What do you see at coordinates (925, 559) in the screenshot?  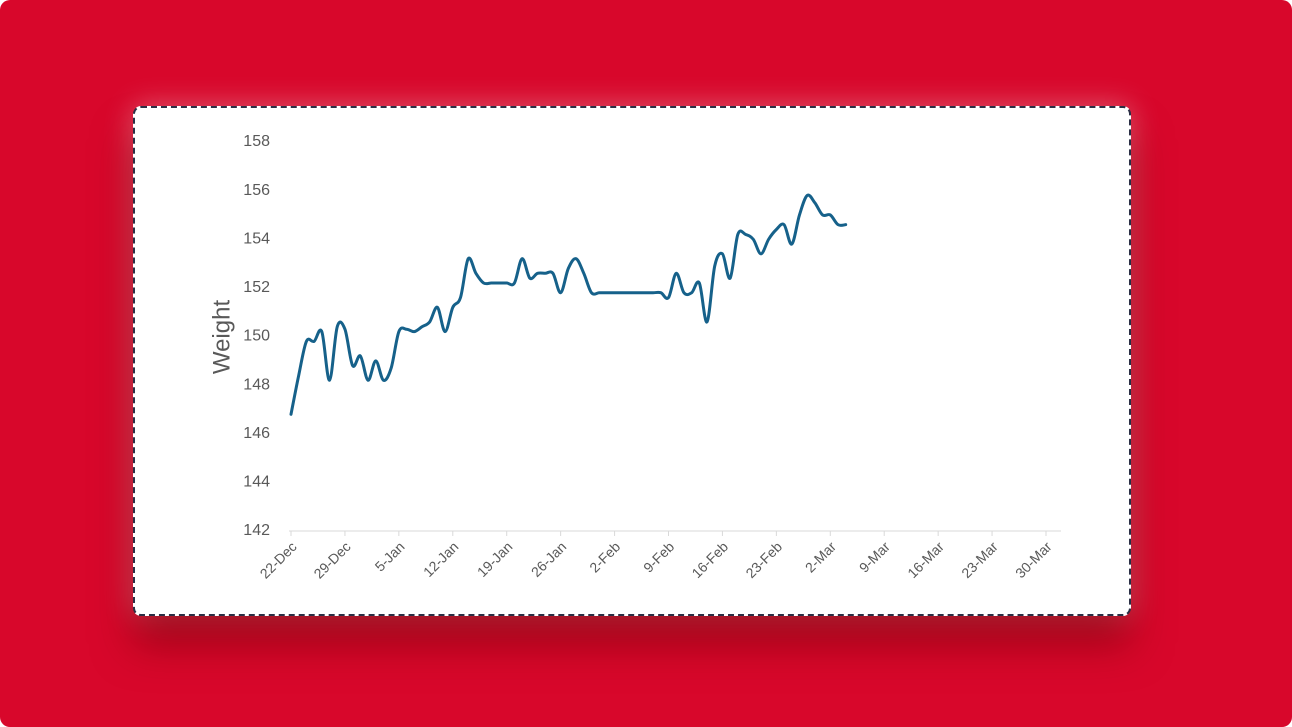 I see `x-tick-label: 16-Mar` at bounding box center [925, 559].